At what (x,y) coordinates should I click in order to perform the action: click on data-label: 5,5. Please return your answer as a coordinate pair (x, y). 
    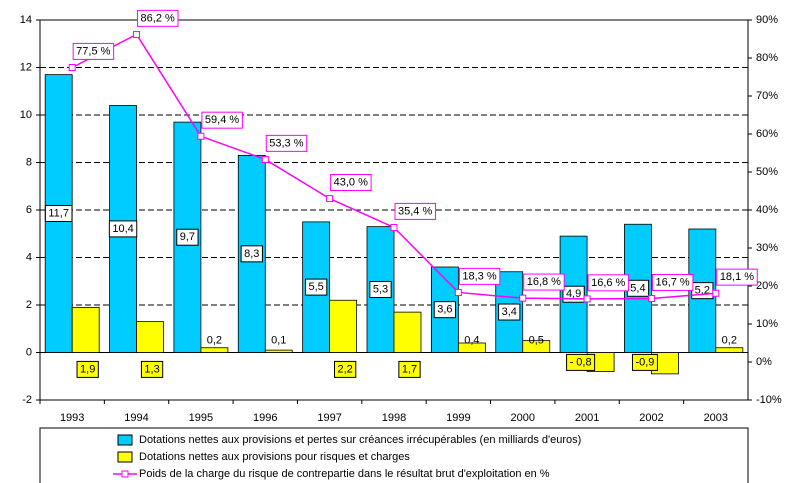
    Looking at the image, I should click on (315, 287).